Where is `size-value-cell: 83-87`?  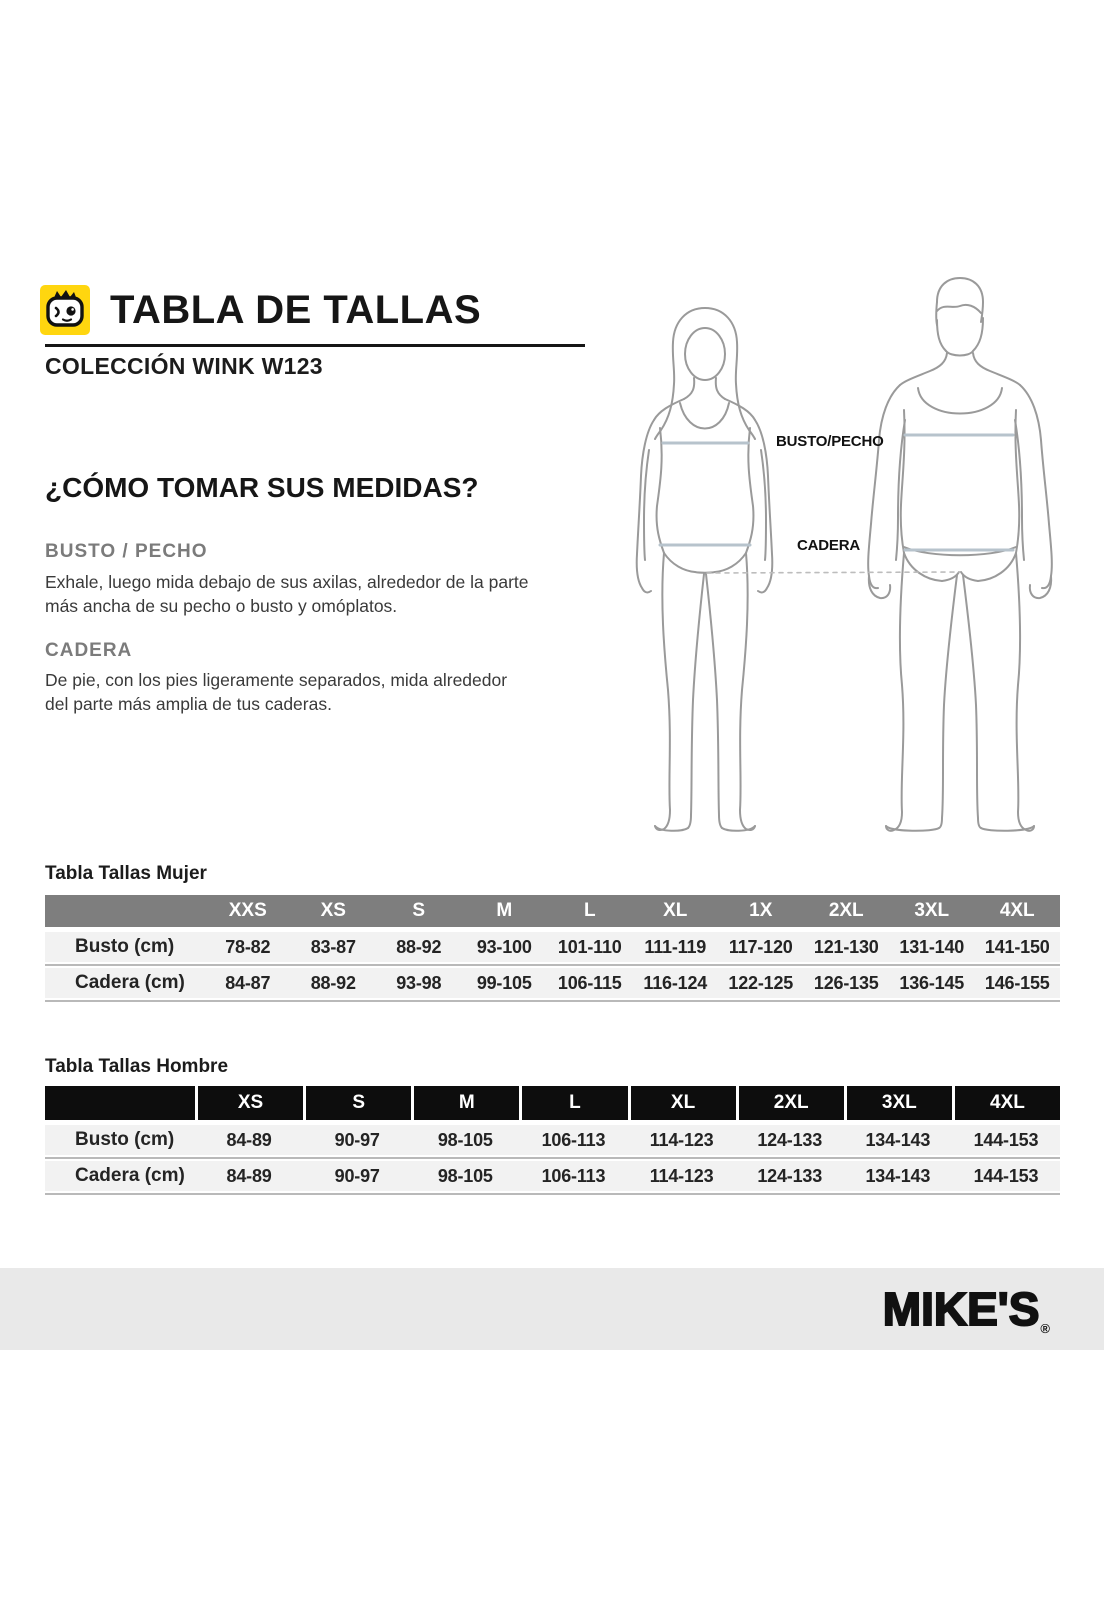
size-value-cell: 83-87 is located at coordinates (333, 946).